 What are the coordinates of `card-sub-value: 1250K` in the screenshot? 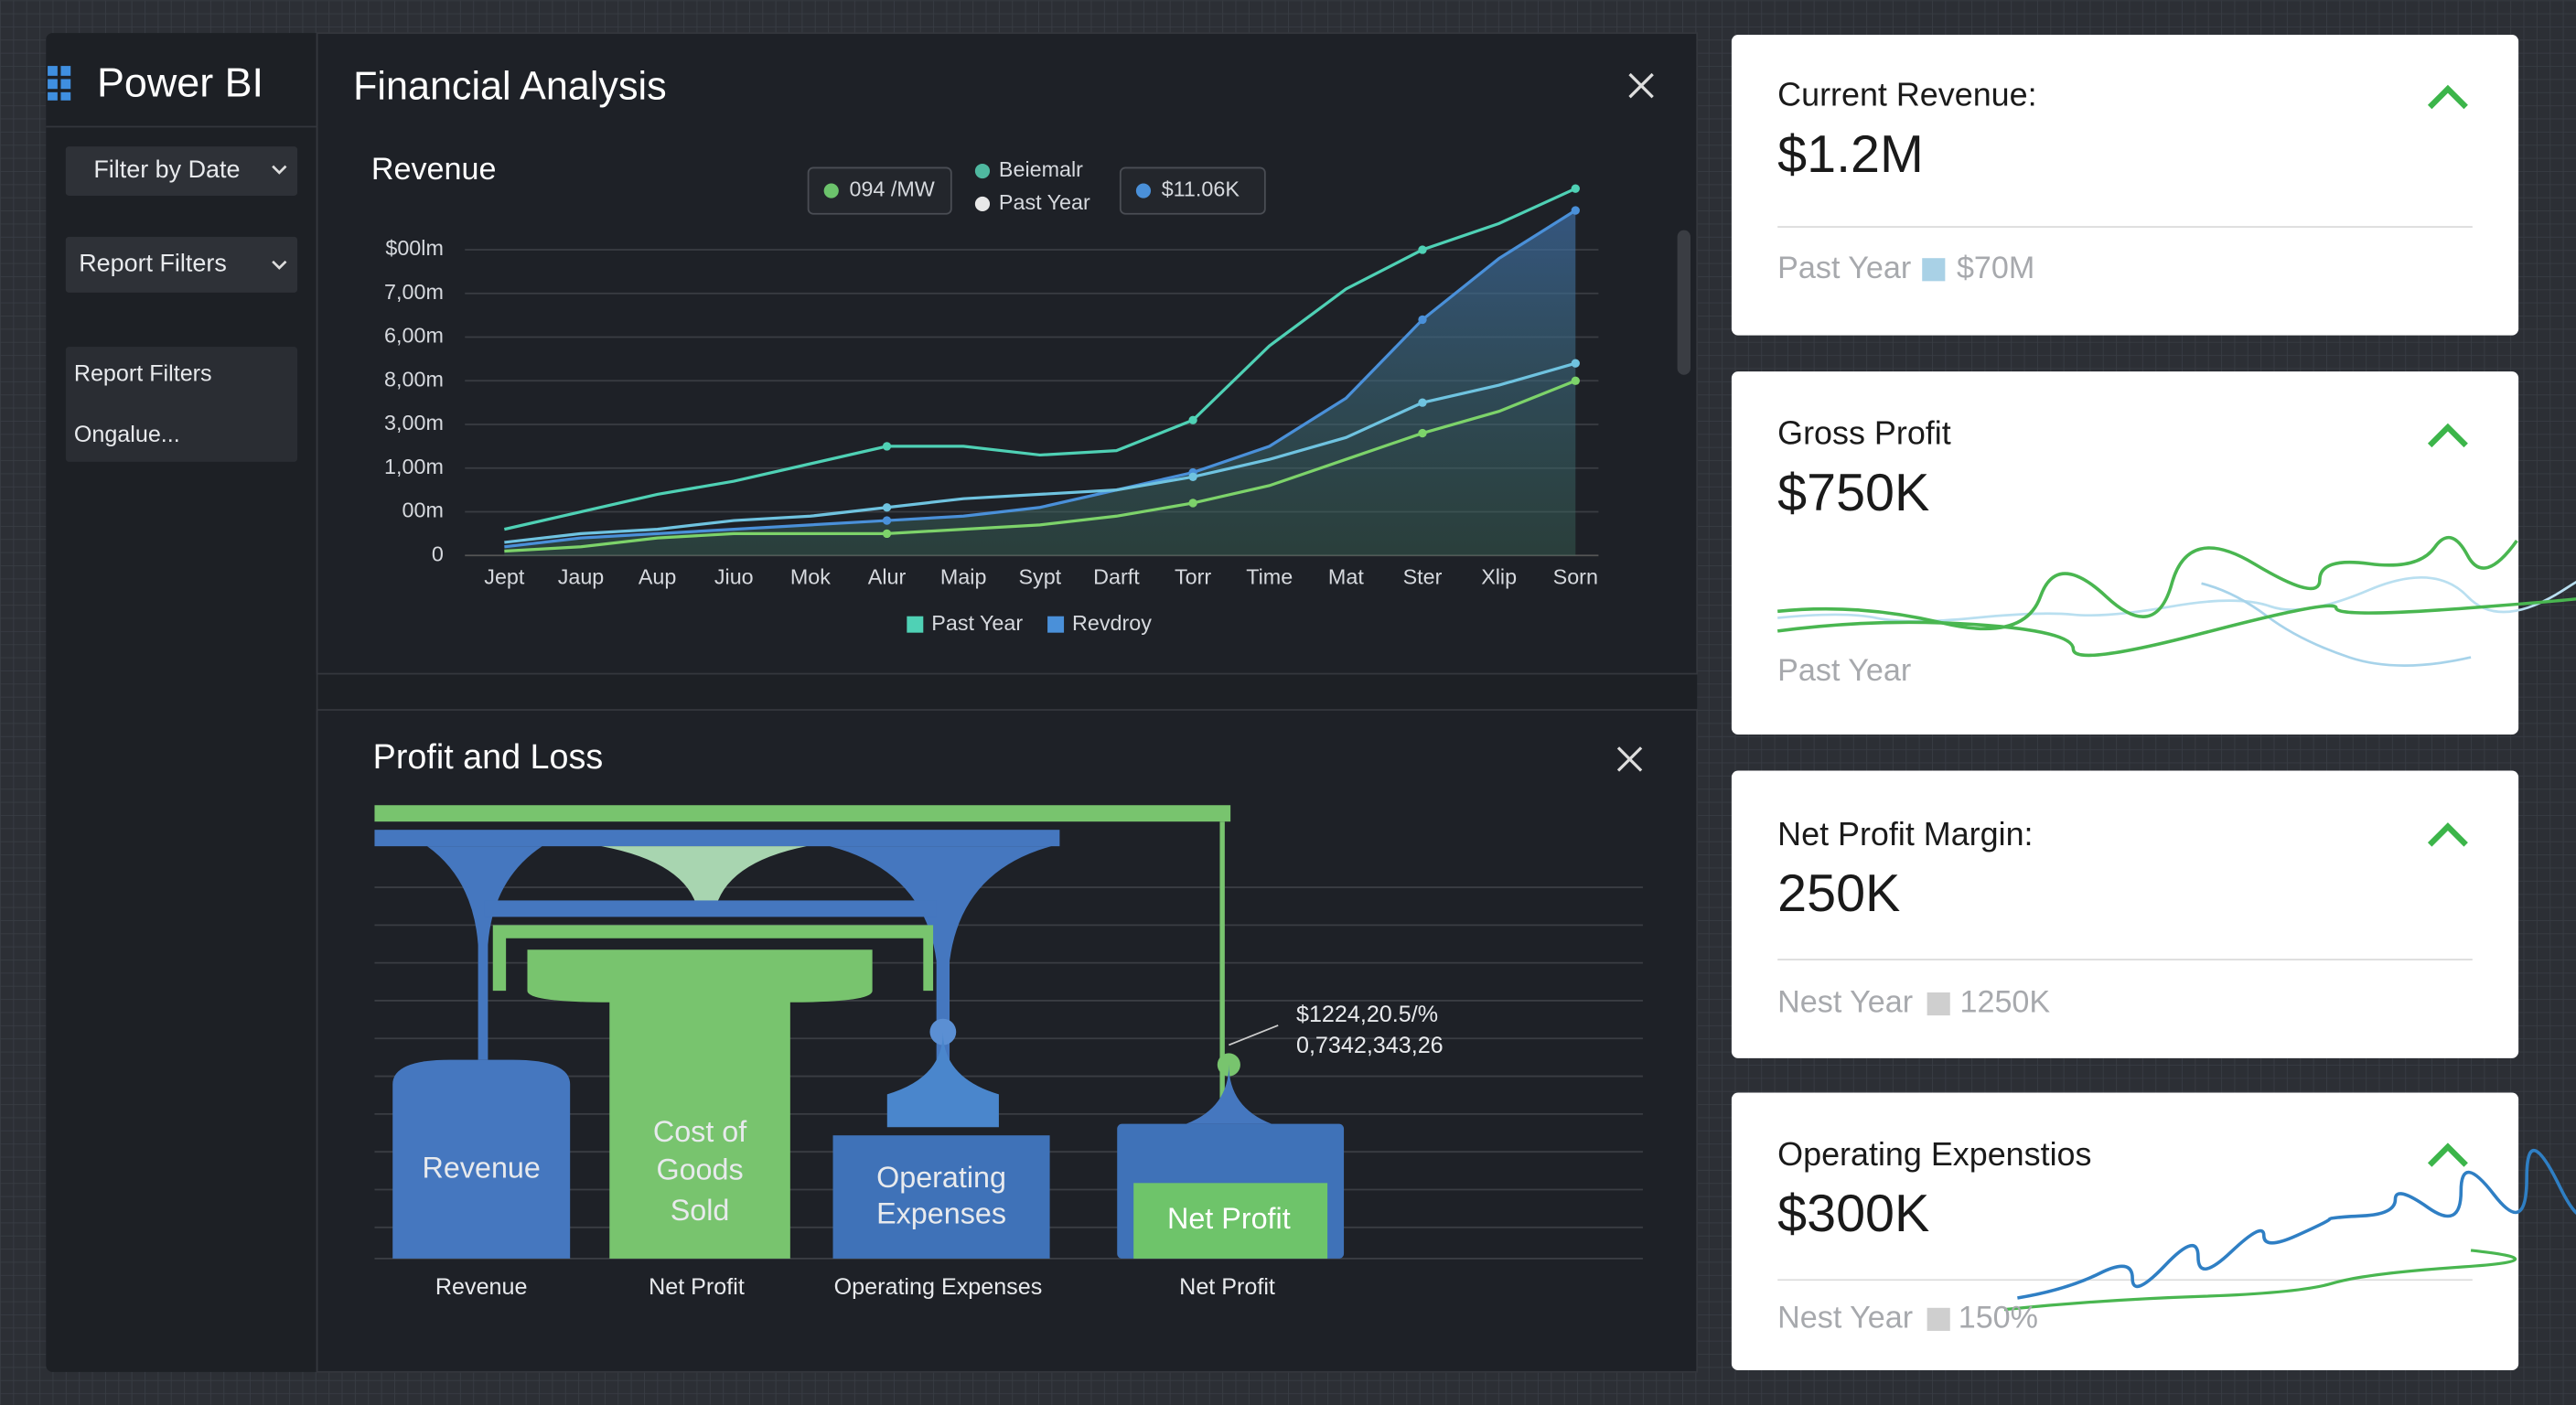 It's located at (2005, 1002).